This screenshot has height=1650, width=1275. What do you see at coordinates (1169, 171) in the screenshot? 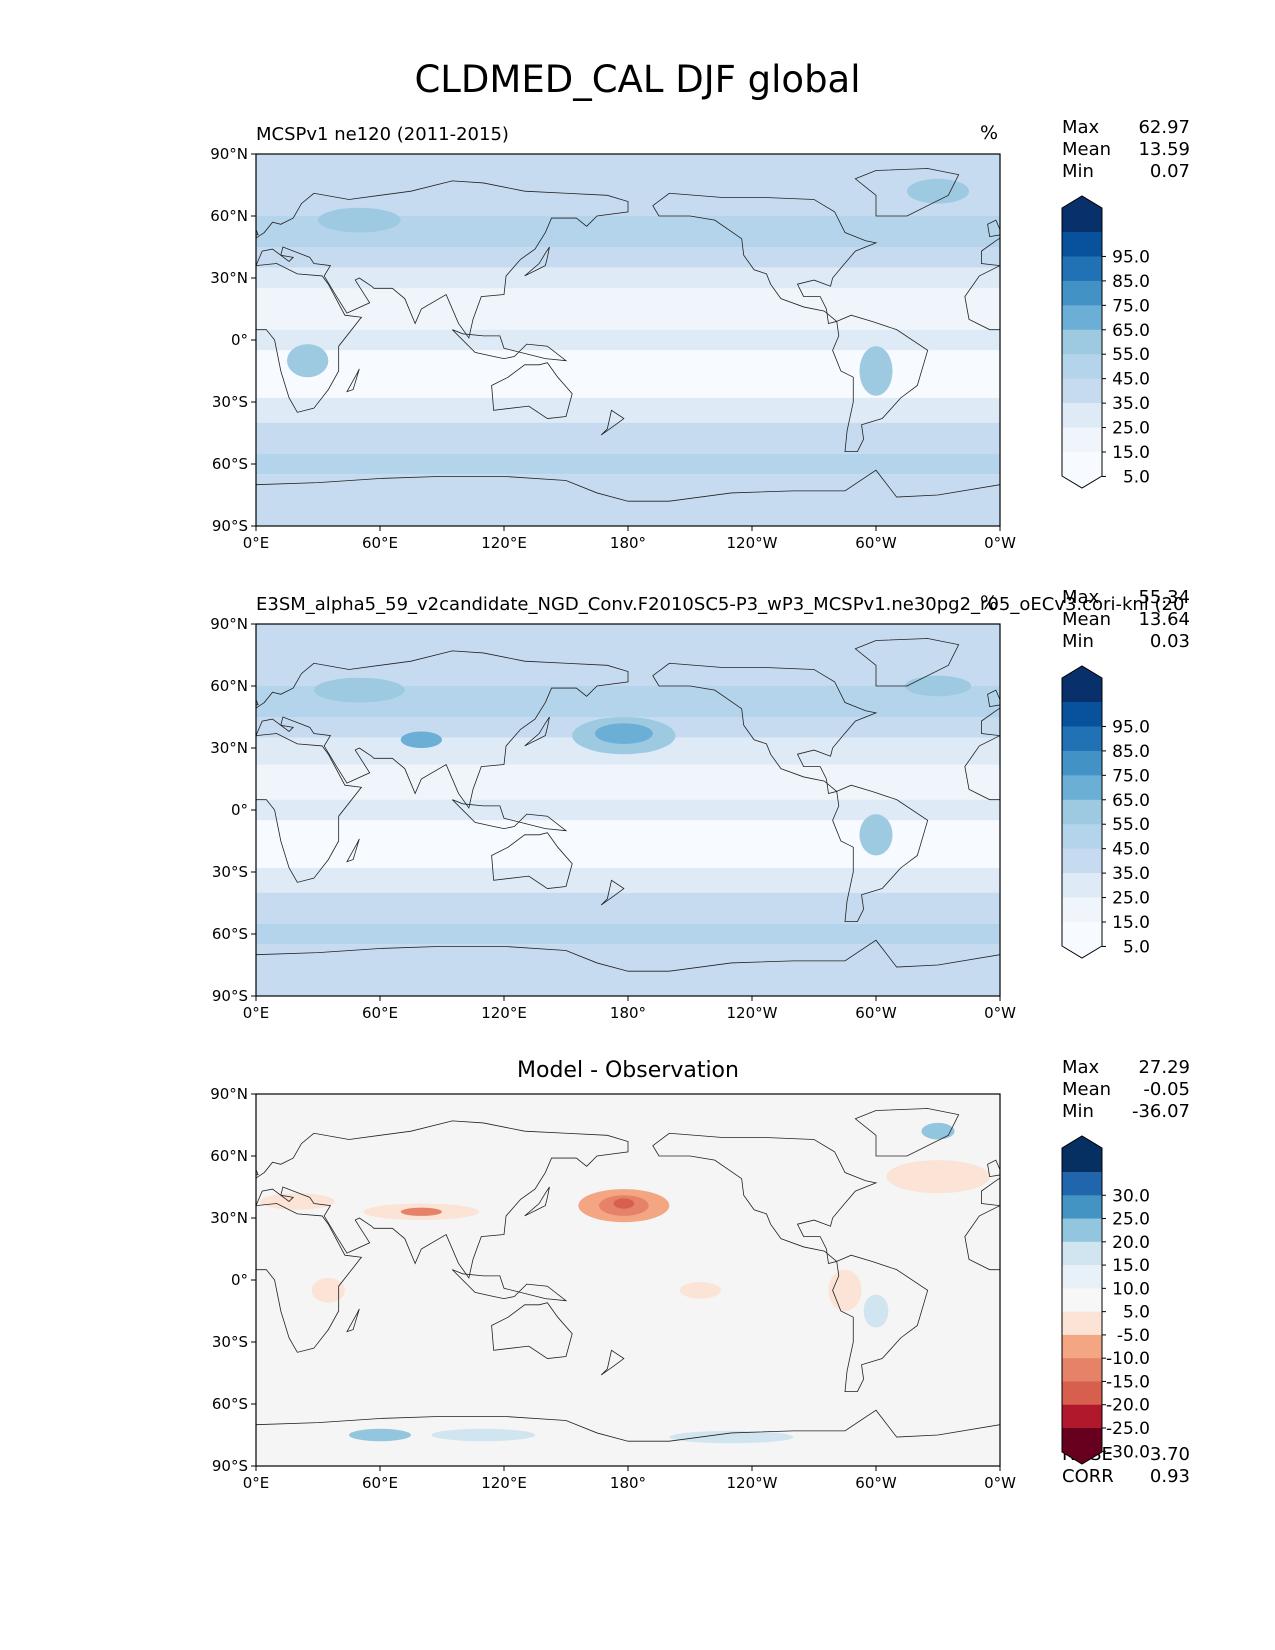
I see `stat-min-value: 0.07` at bounding box center [1169, 171].